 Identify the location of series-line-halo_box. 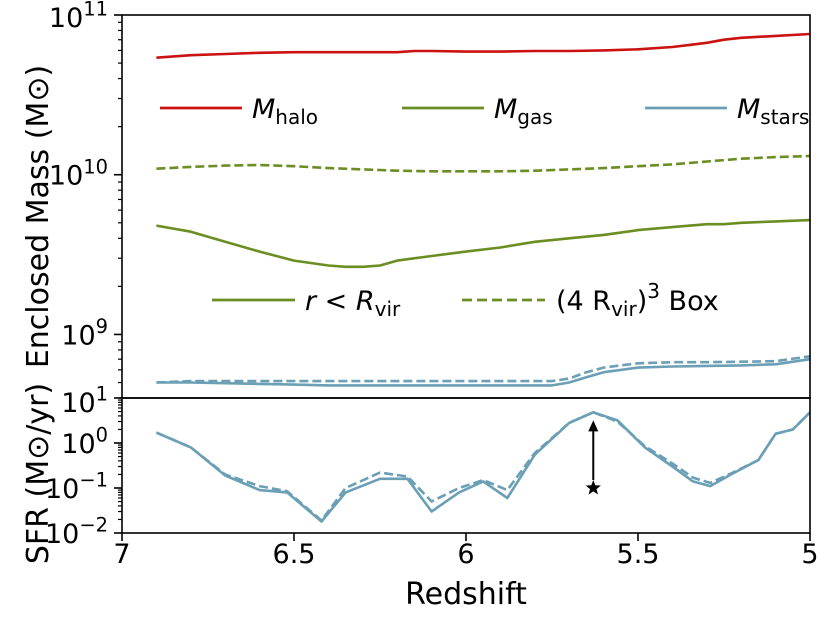
(483, 45).